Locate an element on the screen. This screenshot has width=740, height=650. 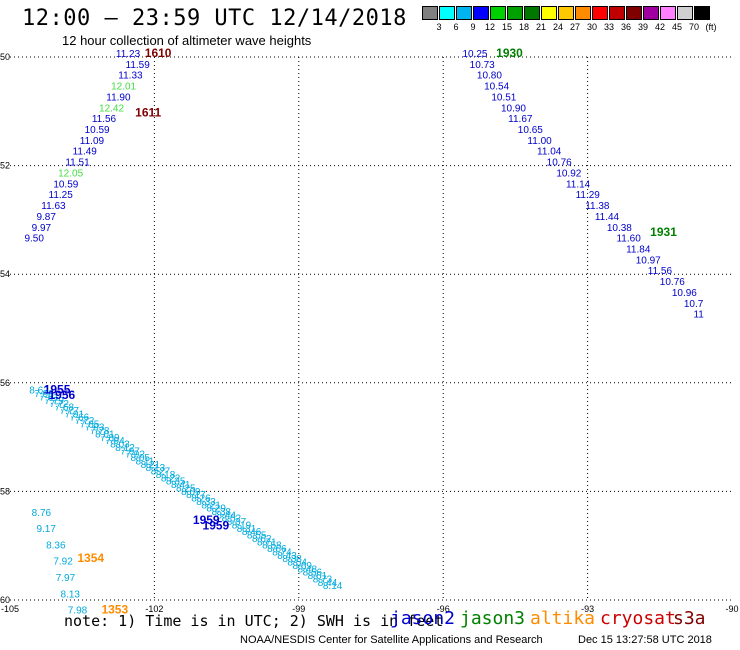
swh-value: 8.17 is located at coordinates (196, 495).